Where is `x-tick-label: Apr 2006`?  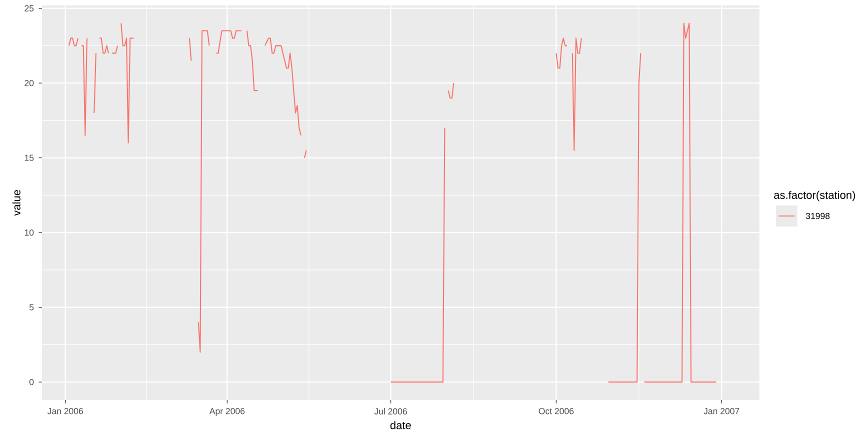 x-tick-label: Apr 2006 is located at coordinates (227, 412).